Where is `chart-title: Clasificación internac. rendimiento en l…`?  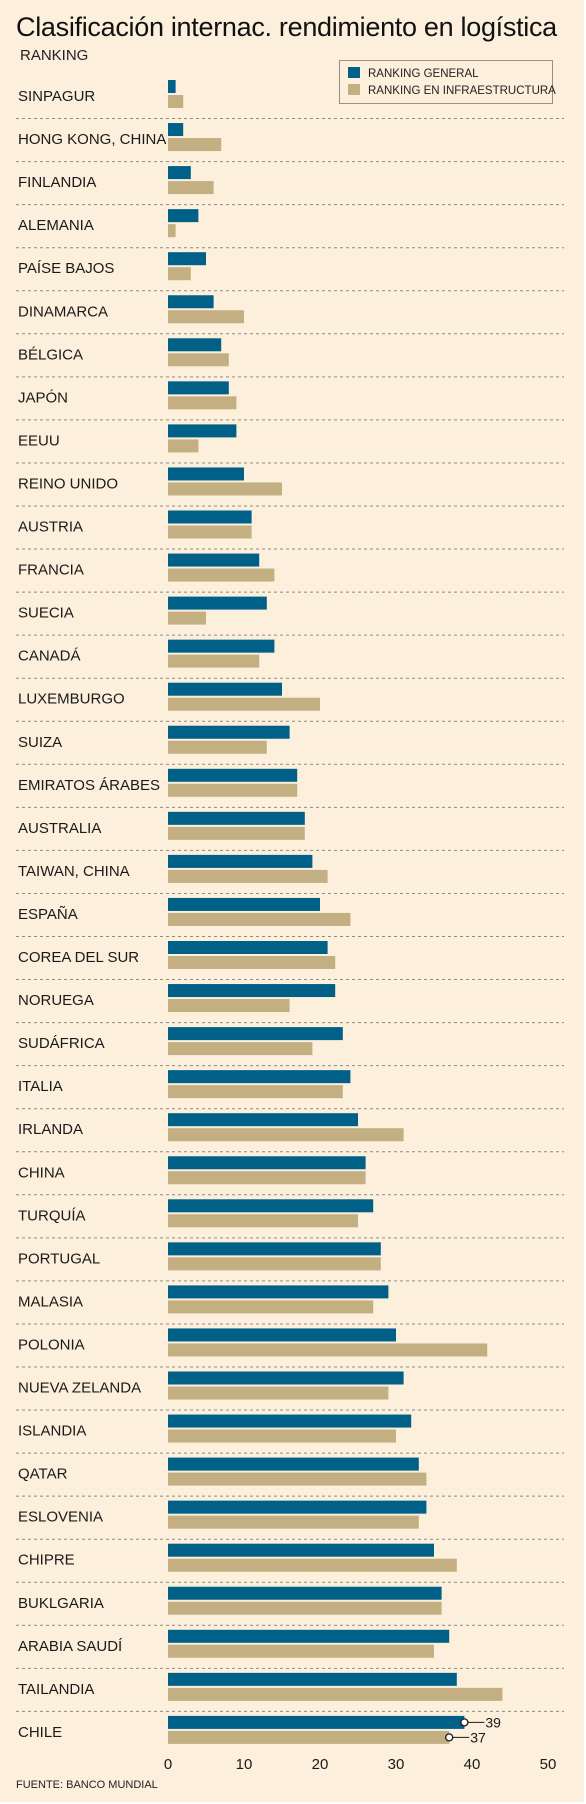
chart-title: Clasificación internac. rendimiento en l… is located at coordinates (286, 27).